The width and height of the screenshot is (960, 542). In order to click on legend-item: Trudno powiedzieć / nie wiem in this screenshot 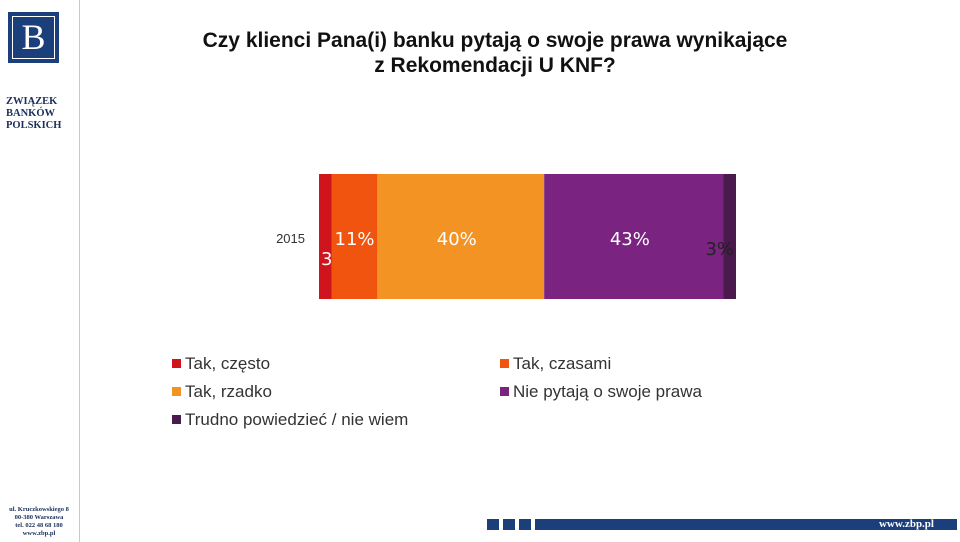, I will do `click(290, 420)`.